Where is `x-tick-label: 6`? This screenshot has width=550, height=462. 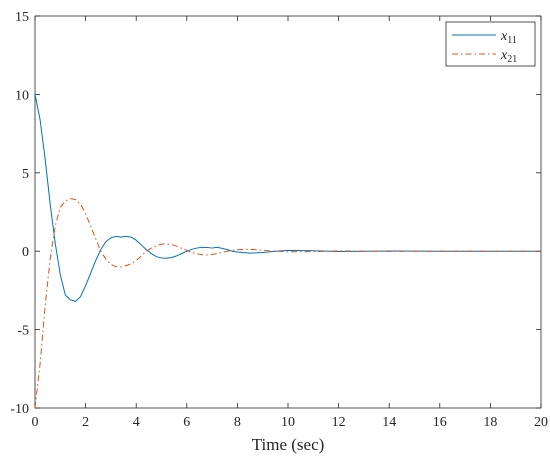 x-tick-label: 6 is located at coordinates (186, 422).